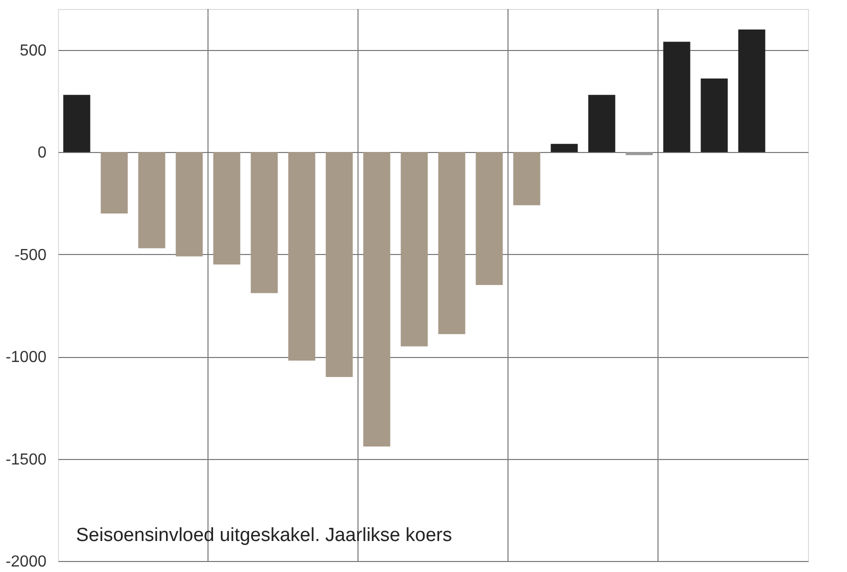 The height and width of the screenshot is (572, 847). Describe the element at coordinates (26, 357) in the screenshot. I see `y-tick-label: -1000` at that location.